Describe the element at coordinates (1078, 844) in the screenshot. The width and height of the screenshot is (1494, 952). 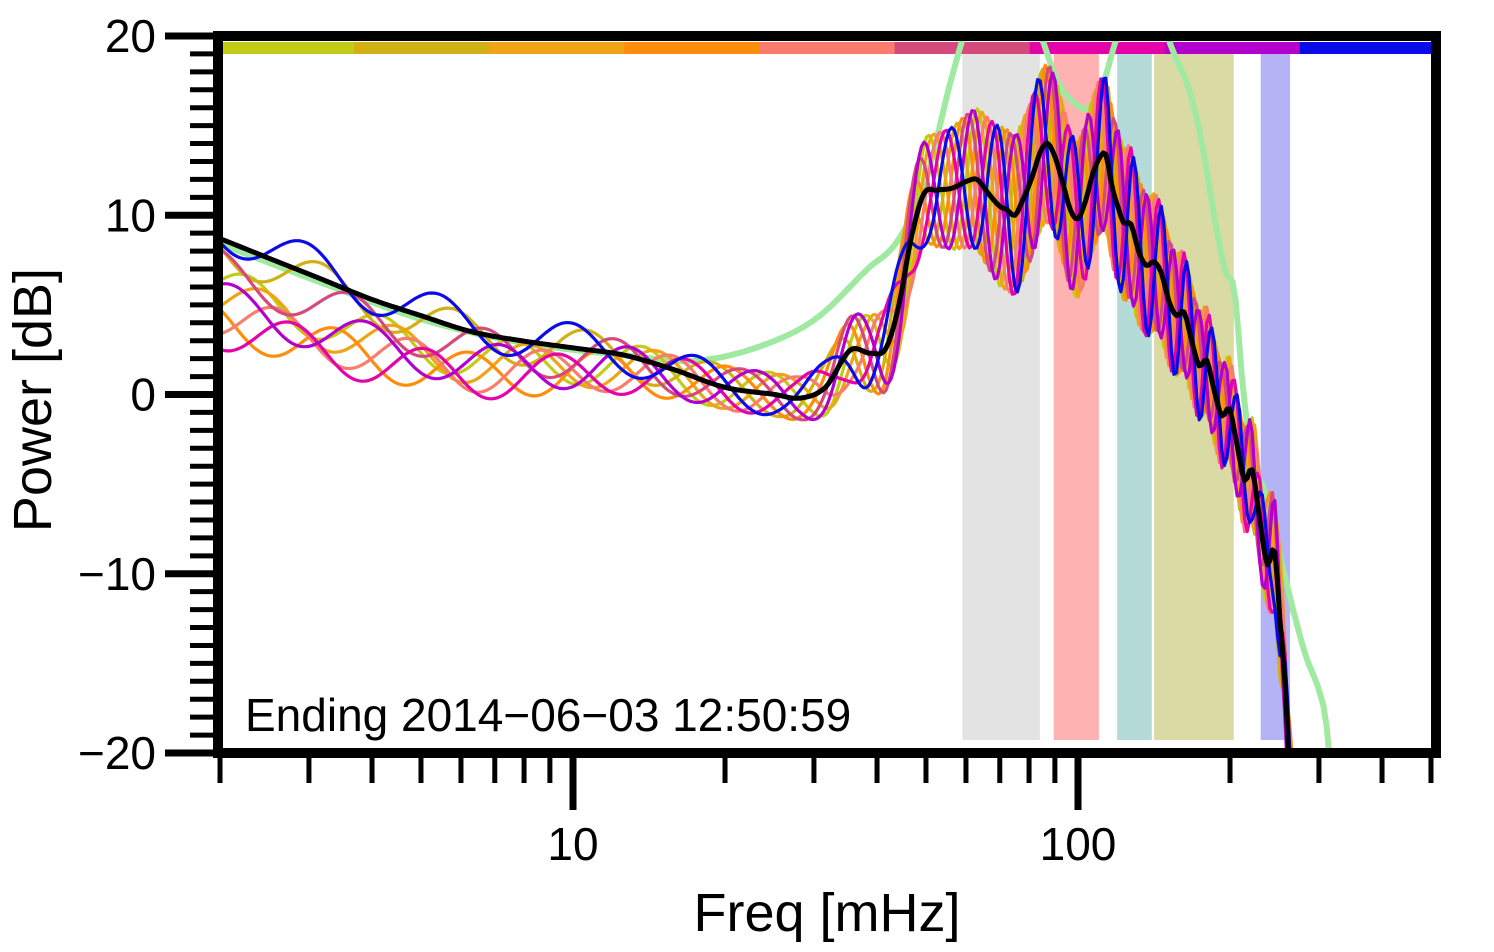
I see `x-tick-label: 100` at that location.